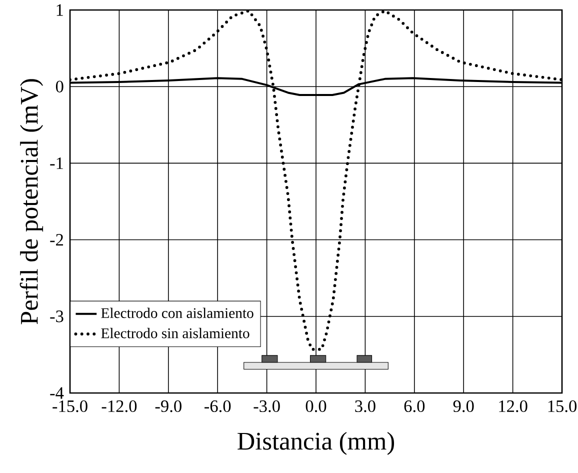  I want to click on x-tick-label: 0.0, so click(316, 406).